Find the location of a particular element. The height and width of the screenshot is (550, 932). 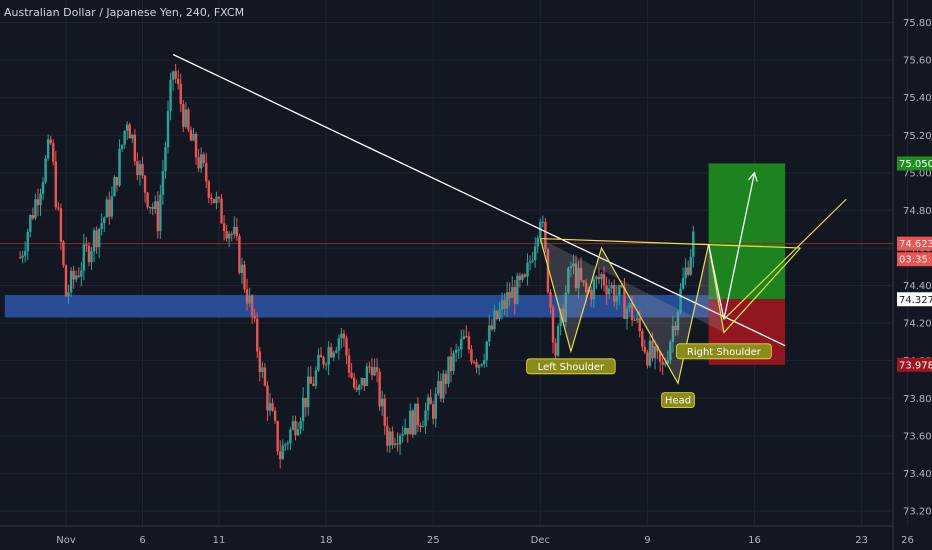

y-tick-label: 73.600 is located at coordinates (917, 436).